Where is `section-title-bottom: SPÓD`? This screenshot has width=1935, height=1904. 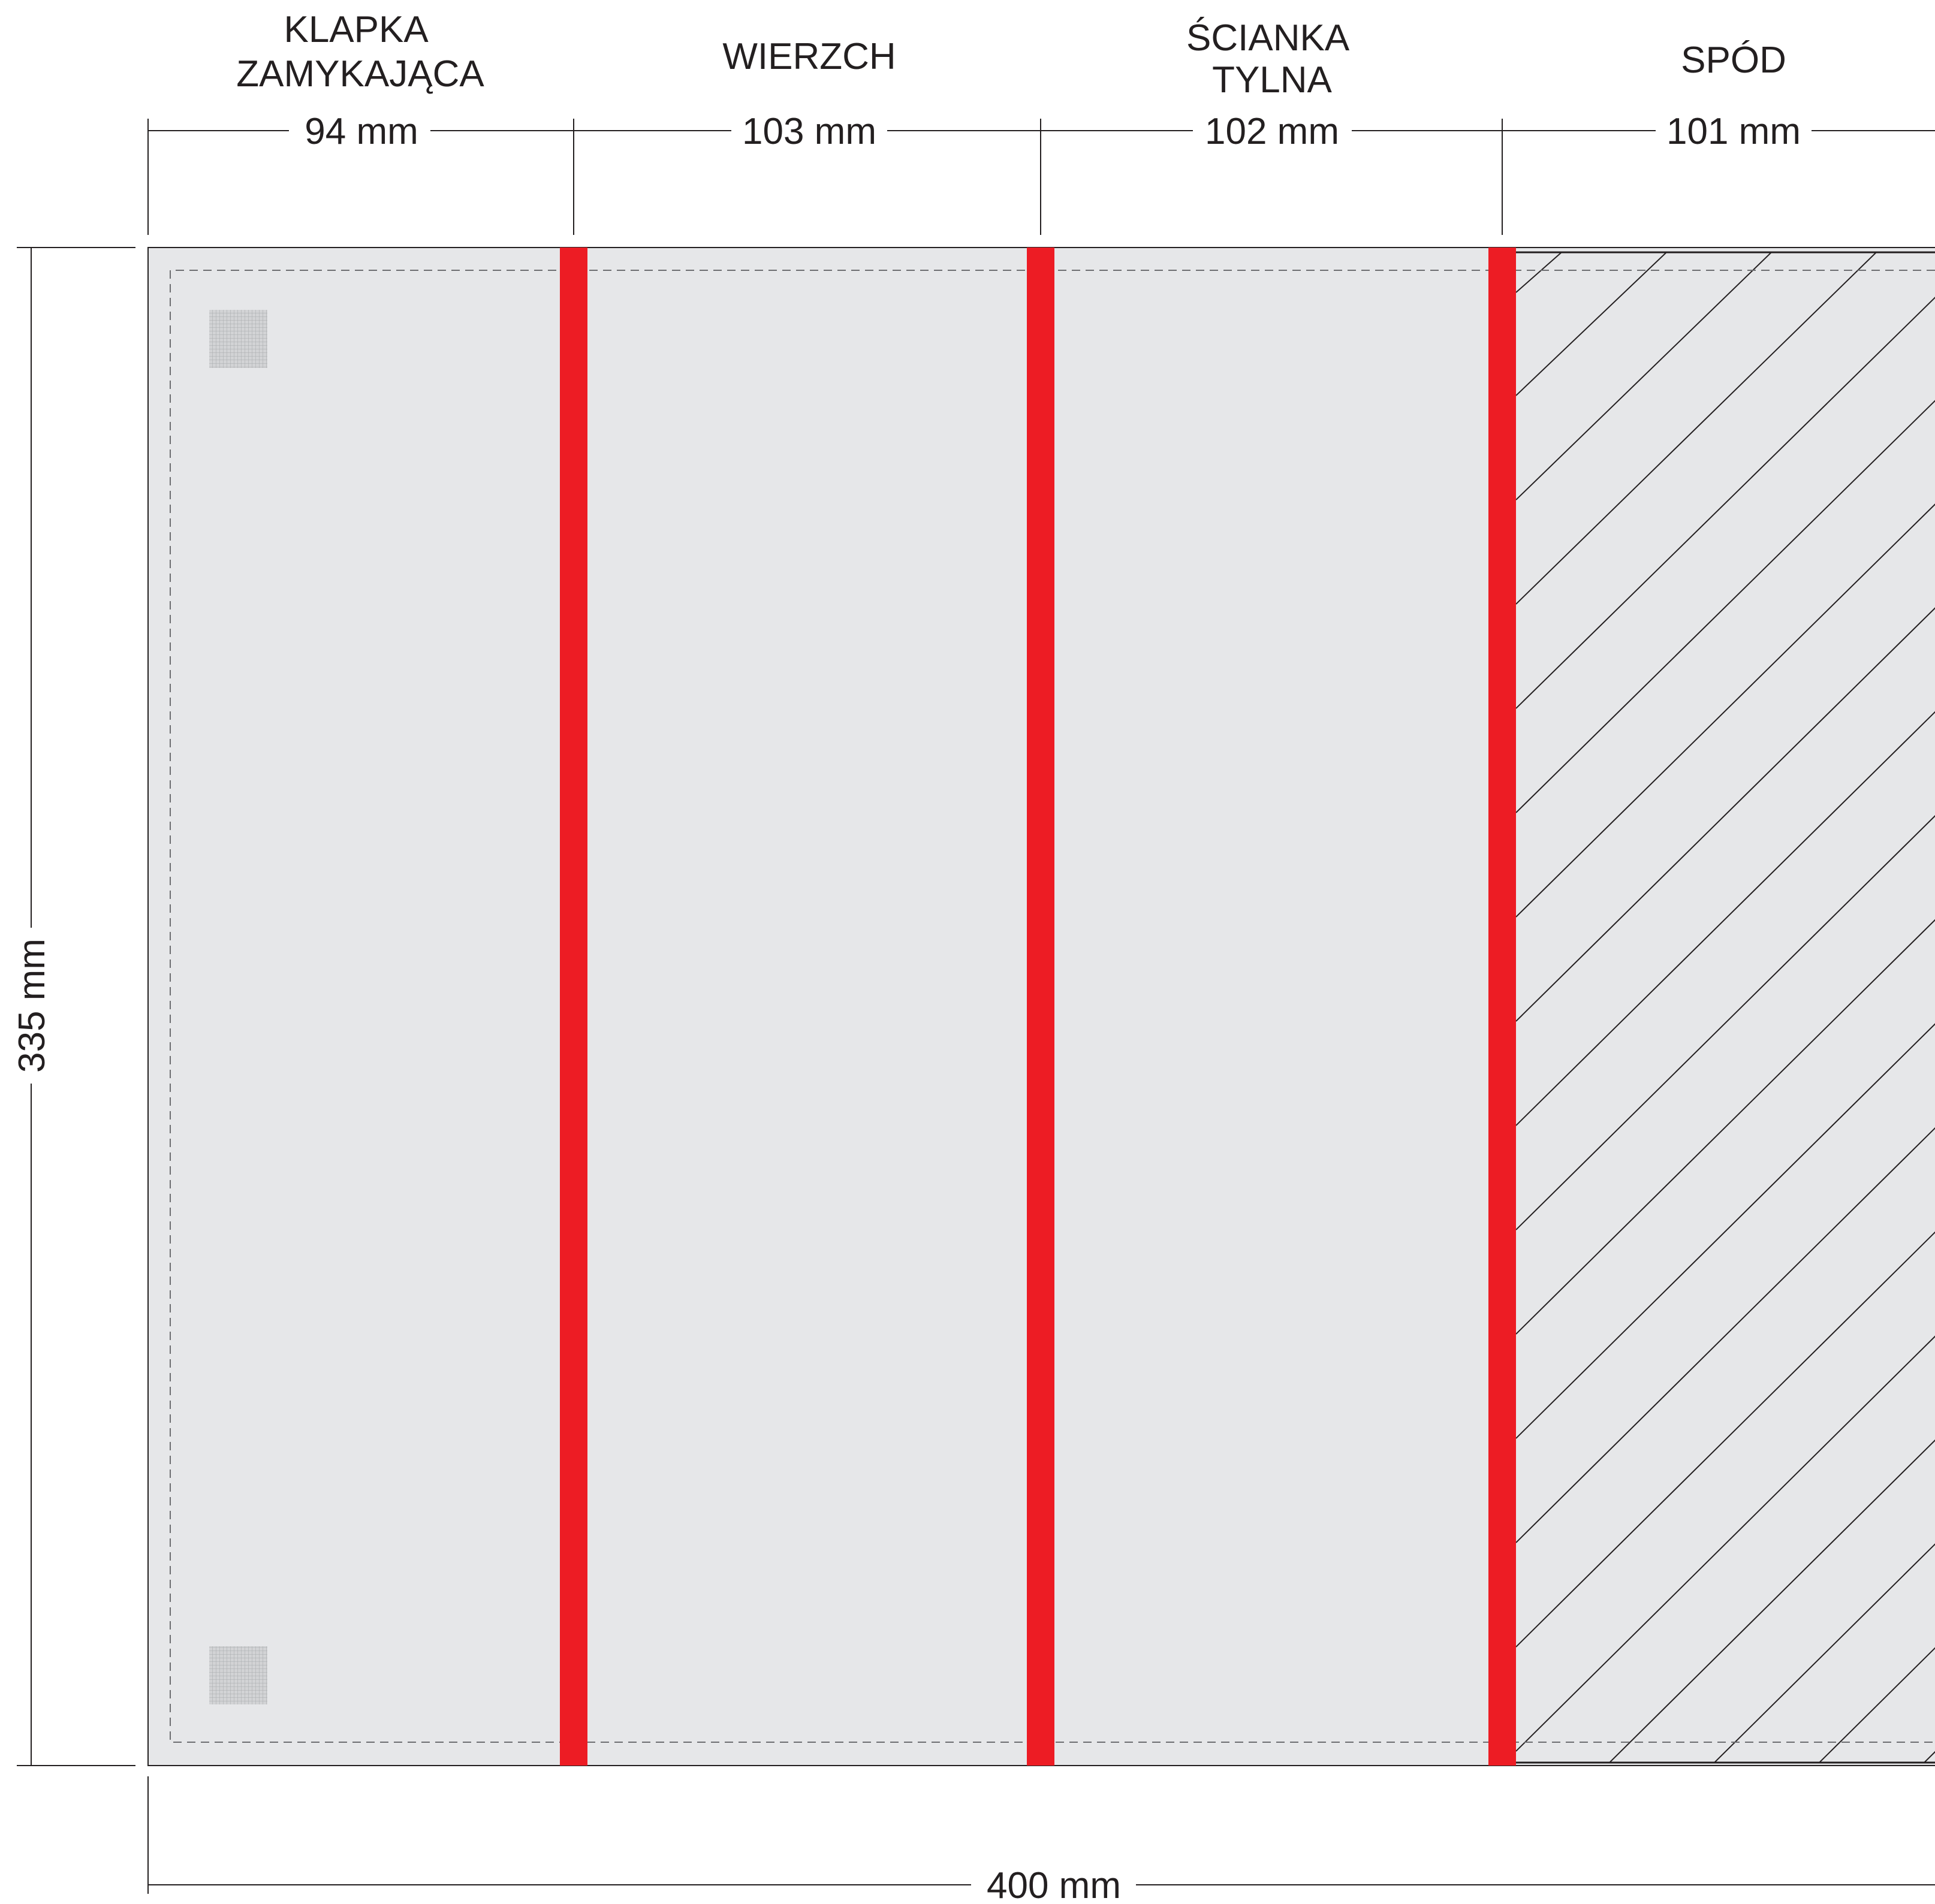 section-title-bottom: SPÓD is located at coordinates (1733, 60).